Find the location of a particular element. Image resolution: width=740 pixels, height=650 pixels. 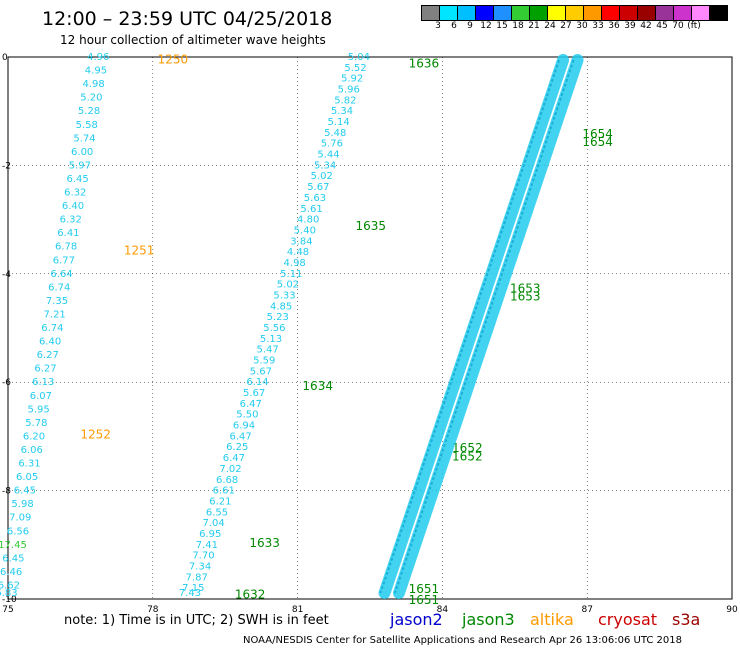

mission-cryosat: cryosat is located at coordinates (628, 619).